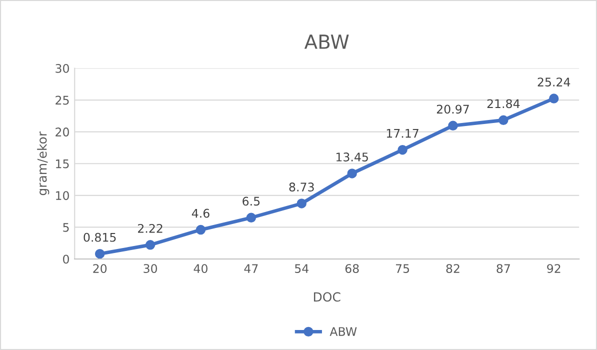 Image resolution: width=597 pixels, height=350 pixels. Describe the element at coordinates (62, 132) in the screenshot. I see `y-tick-label: 20` at that location.